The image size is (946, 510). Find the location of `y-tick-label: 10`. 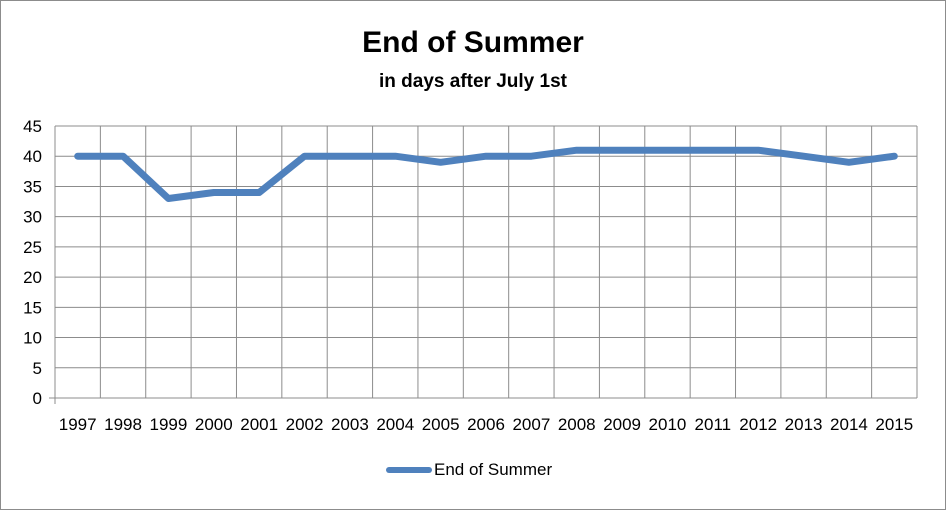

y-tick-label: 10 is located at coordinates (32, 338).